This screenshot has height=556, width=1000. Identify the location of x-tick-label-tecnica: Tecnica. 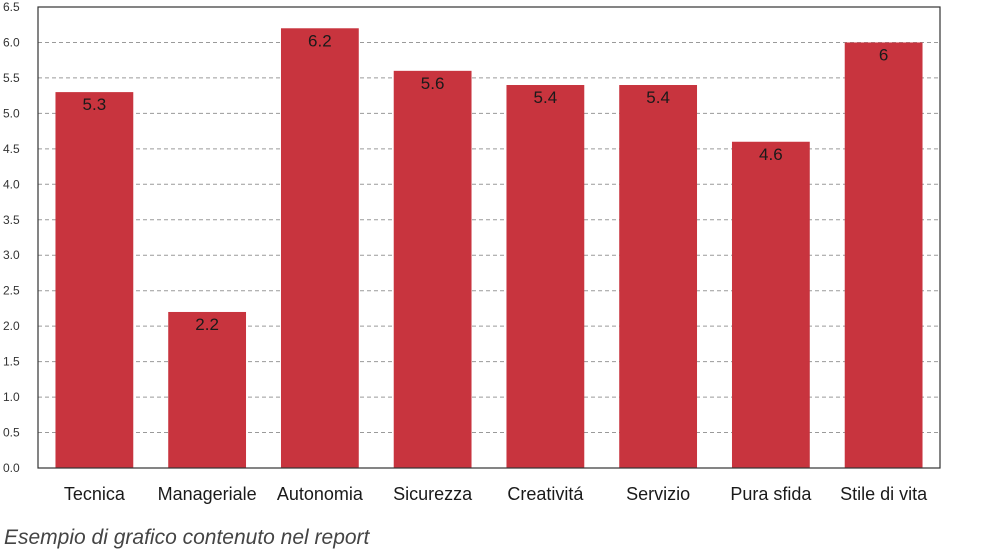
(95, 494).